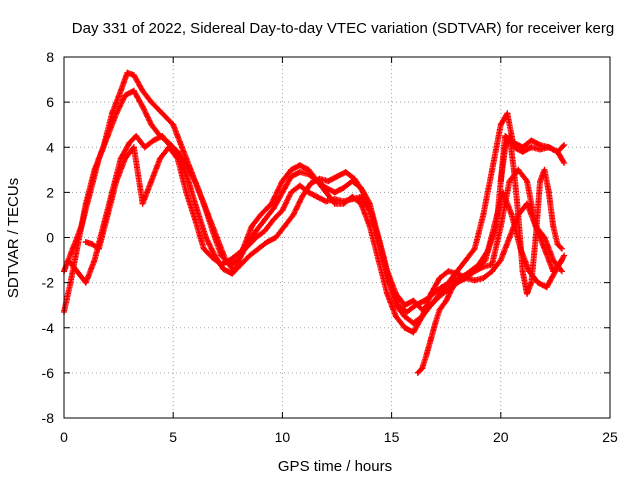 Image resolution: width=640 pixels, height=480 pixels. What do you see at coordinates (501, 437) in the screenshot?
I see `x-tick-label: 20` at bounding box center [501, 437].